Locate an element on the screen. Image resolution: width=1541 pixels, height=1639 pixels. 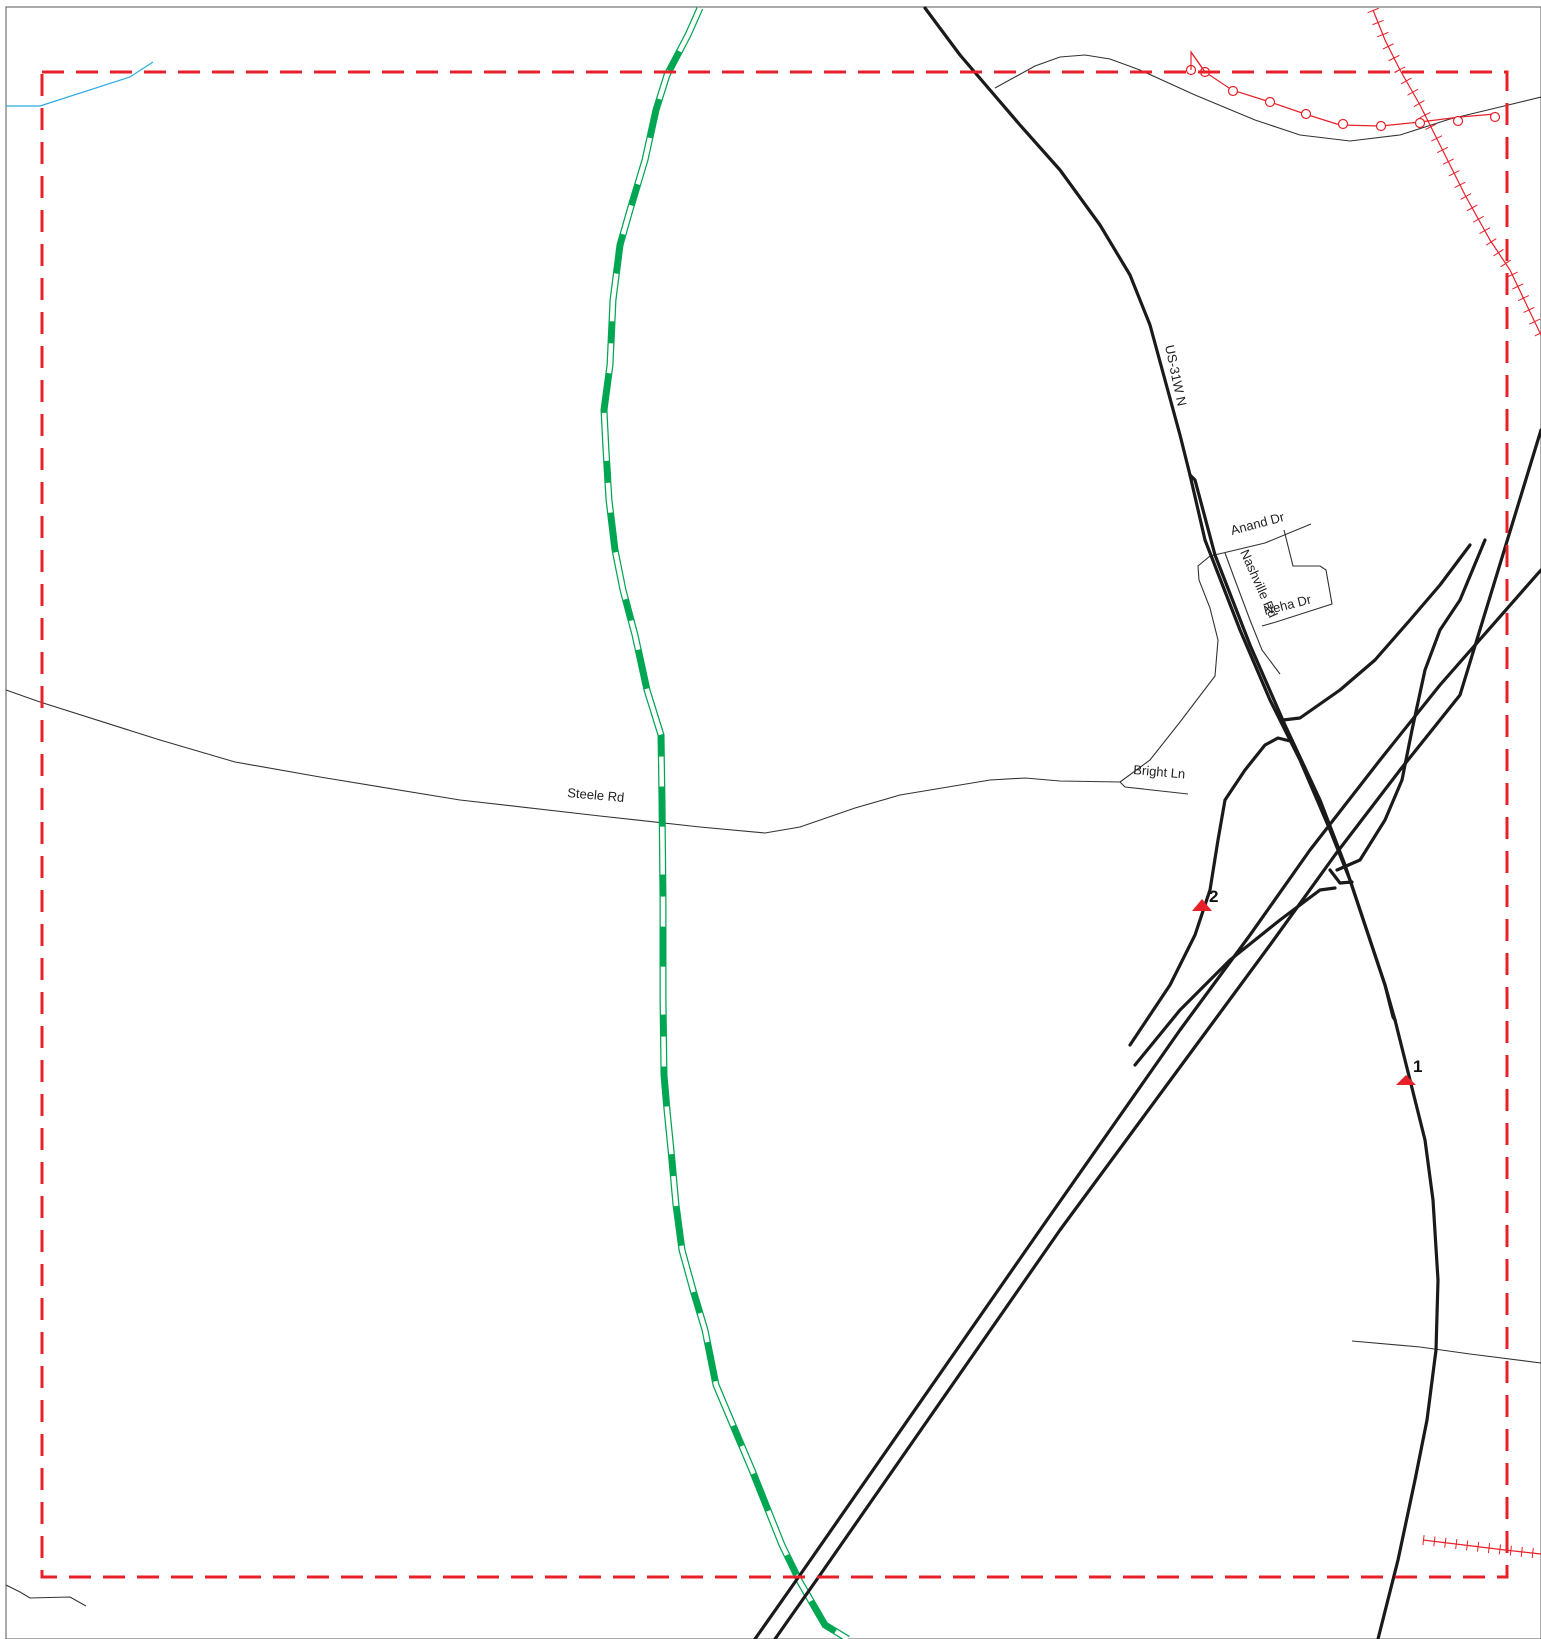
rail-spur-line is located at coordinates (1343, 89).